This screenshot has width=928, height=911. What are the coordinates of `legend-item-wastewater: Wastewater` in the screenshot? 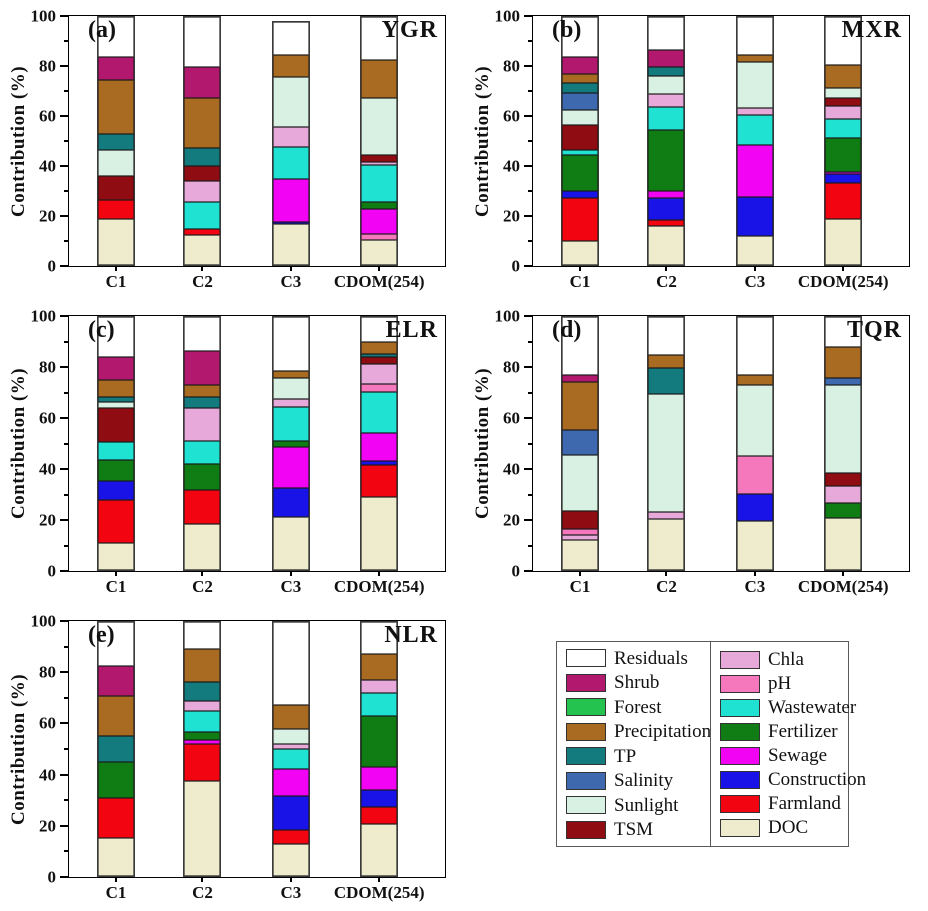 It's located at (783, 707).